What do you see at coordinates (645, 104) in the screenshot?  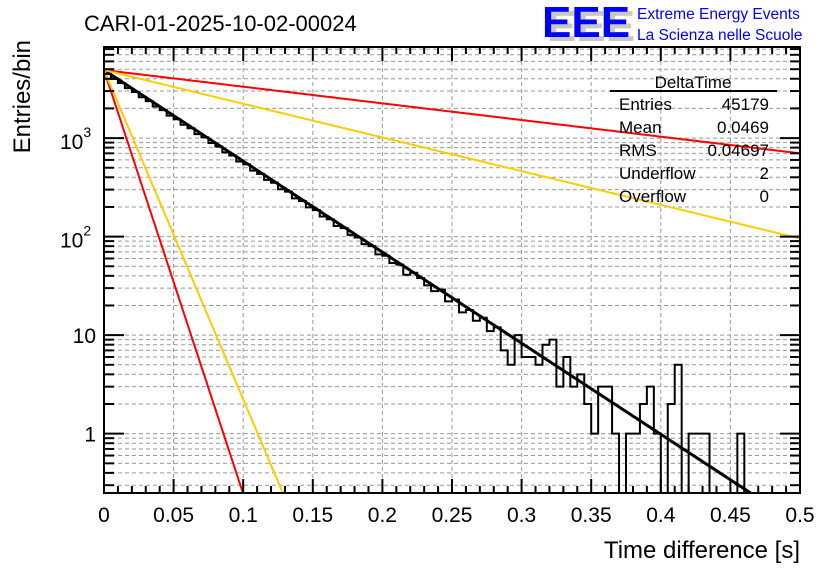 I see `stats-label-entries: Entries` at bounding box center [645, 104].